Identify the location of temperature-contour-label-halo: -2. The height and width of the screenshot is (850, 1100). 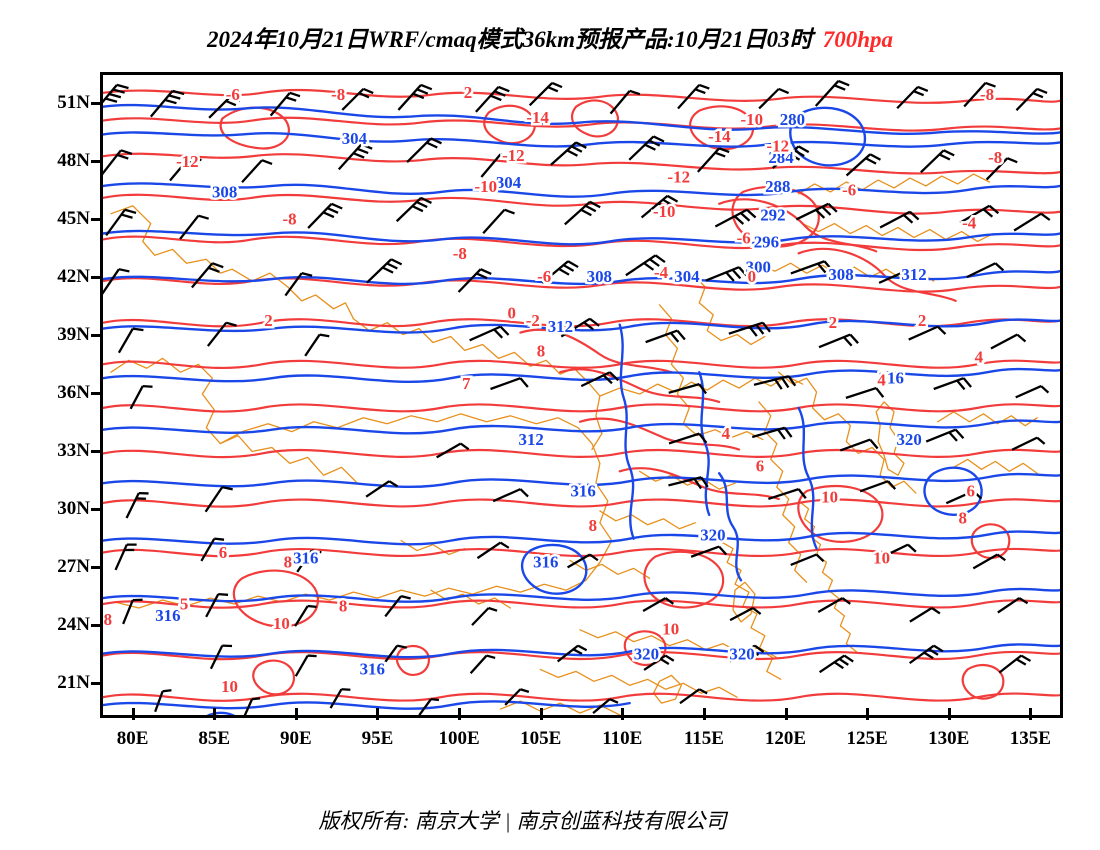
(533, 320).